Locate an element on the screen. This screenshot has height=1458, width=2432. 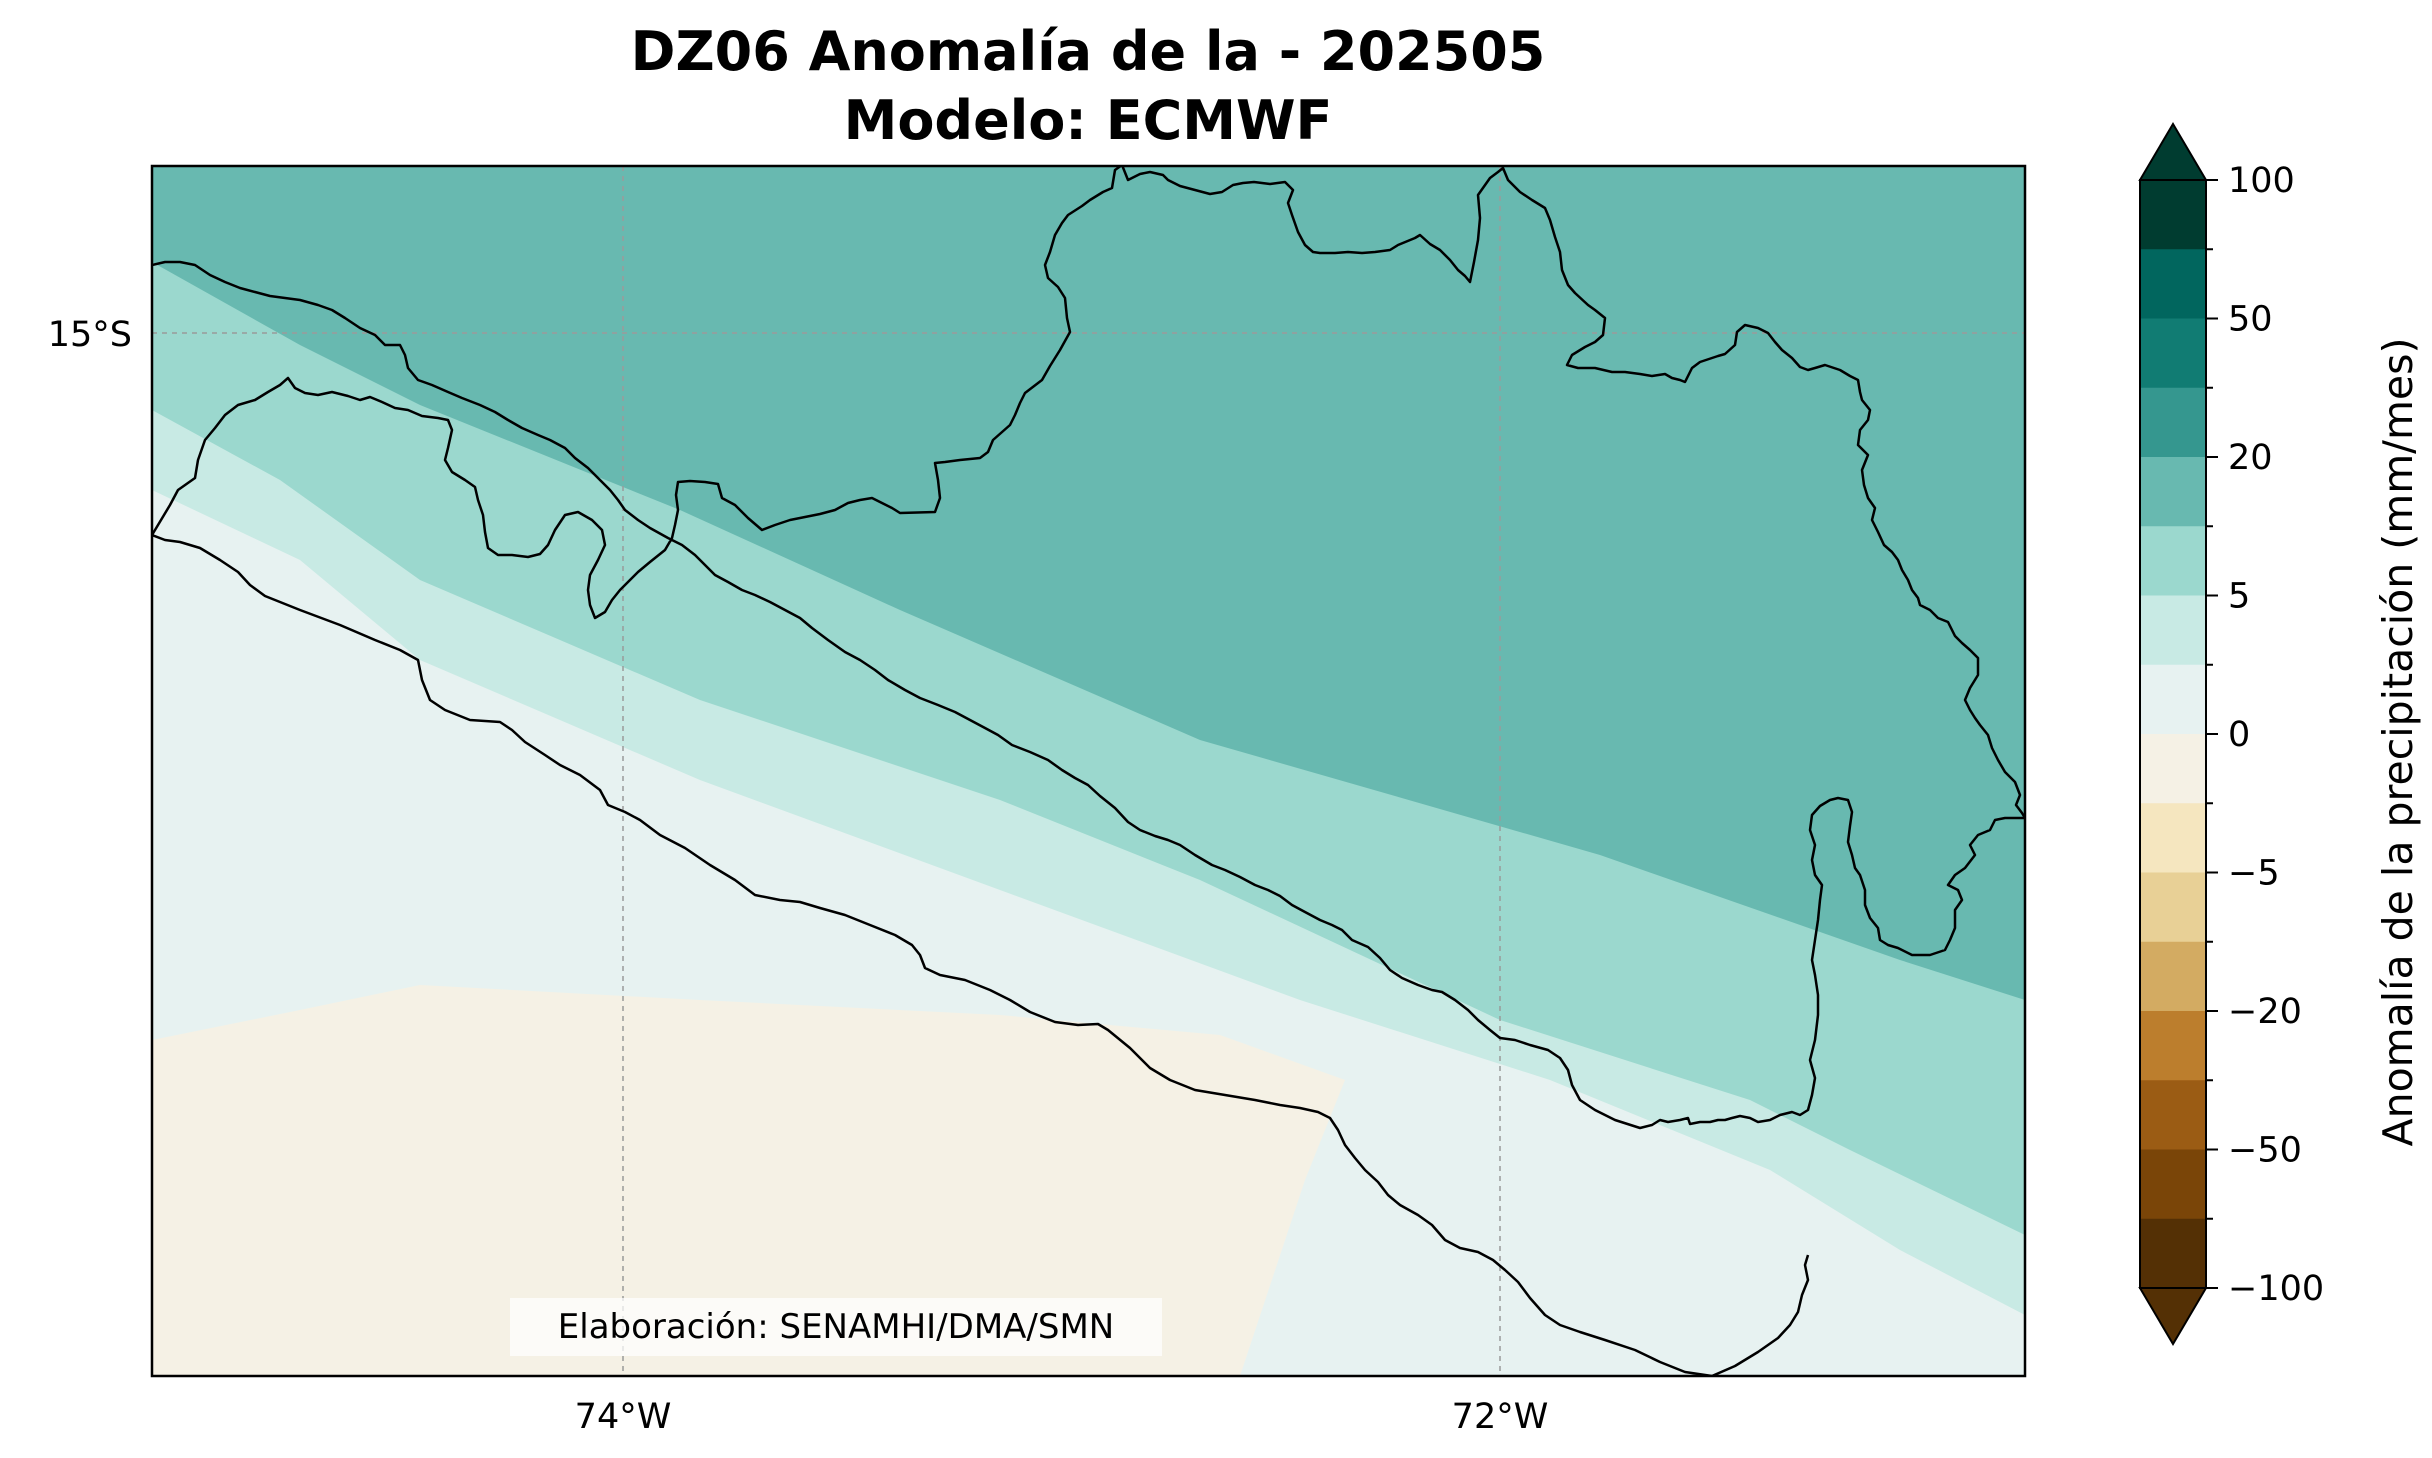
colorbar-tick-label: −50 is located at coordinates (2265, 1151).